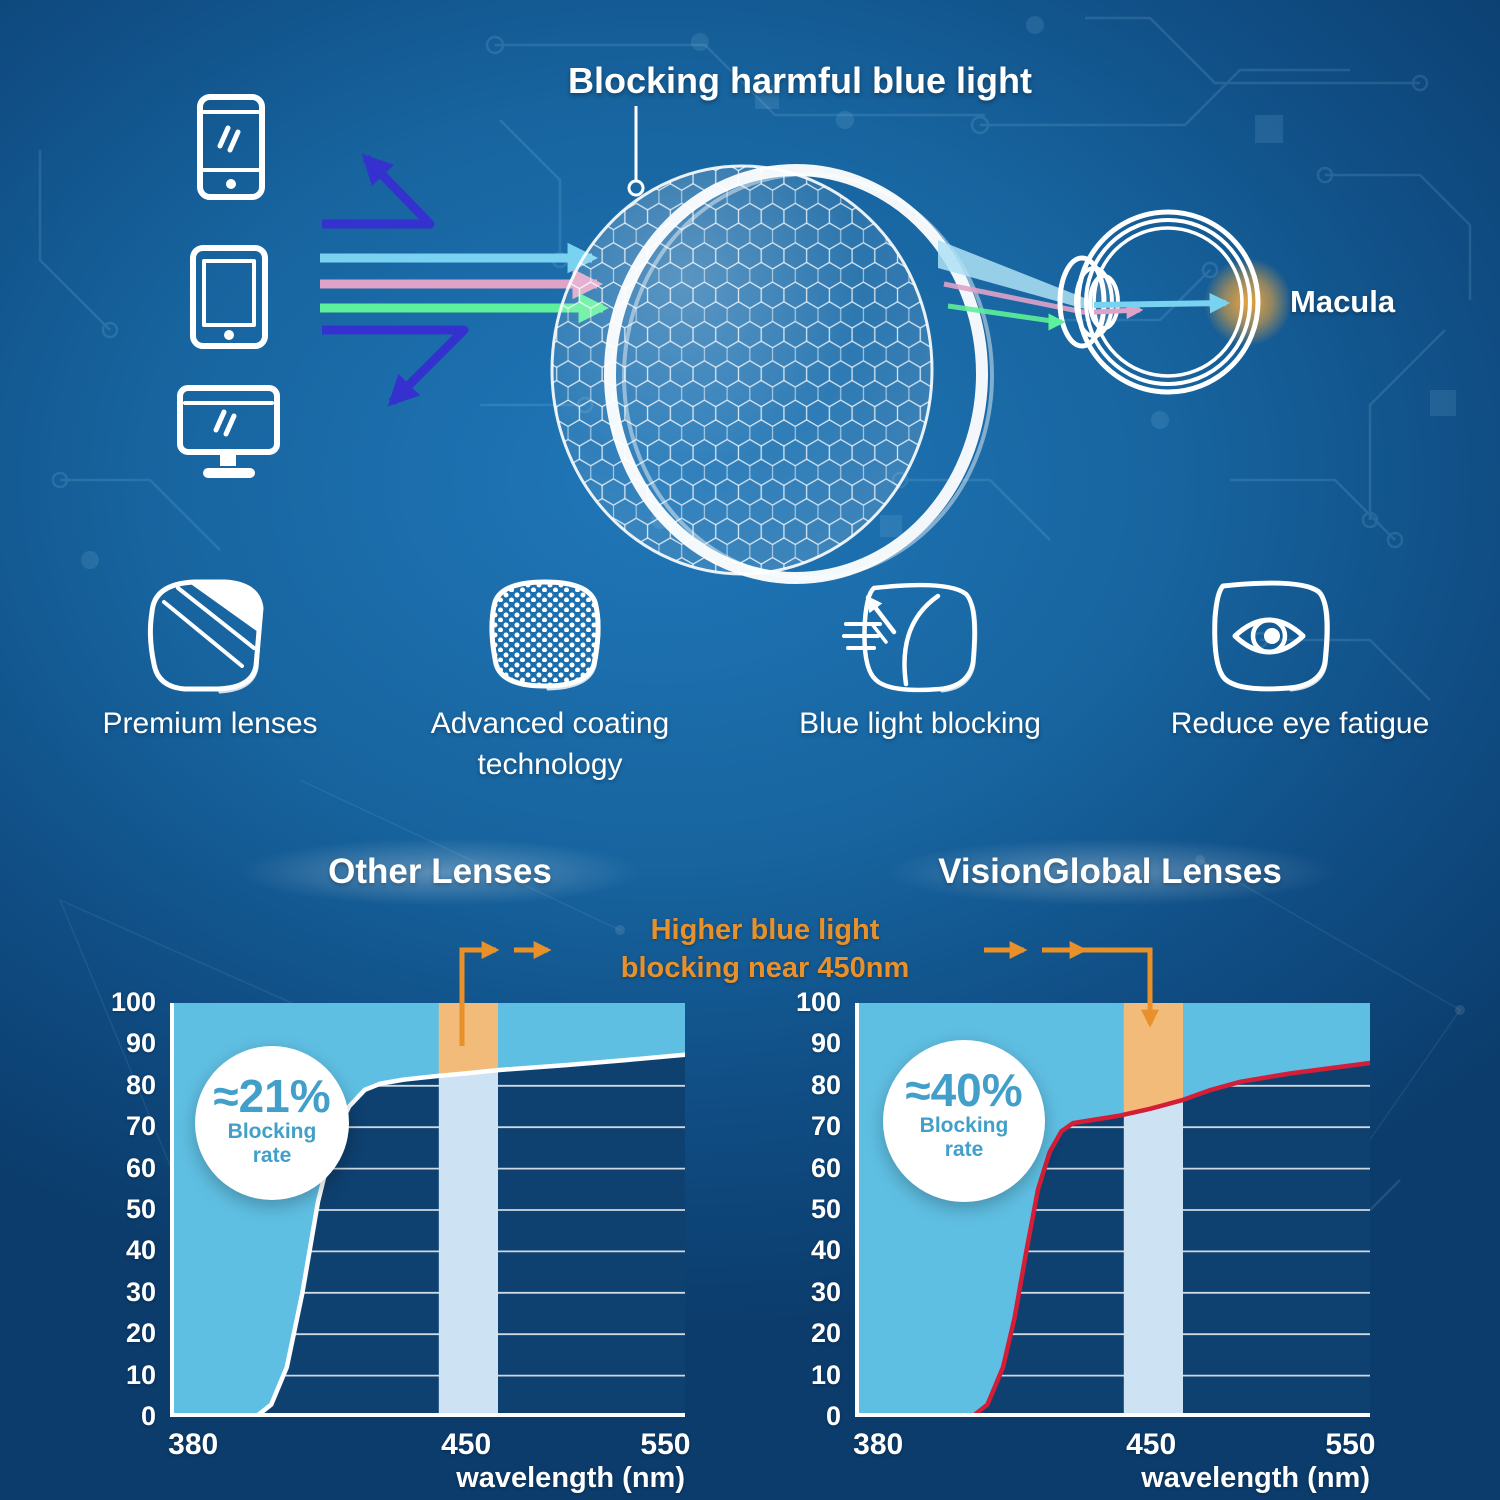 This screenshot has height=1500, width=1500. Describe the element at coordinates (1110, 872) in the screenshot. I see `chart-title-visionglobal-lenses: VisionGlobal Lenses` at that location.